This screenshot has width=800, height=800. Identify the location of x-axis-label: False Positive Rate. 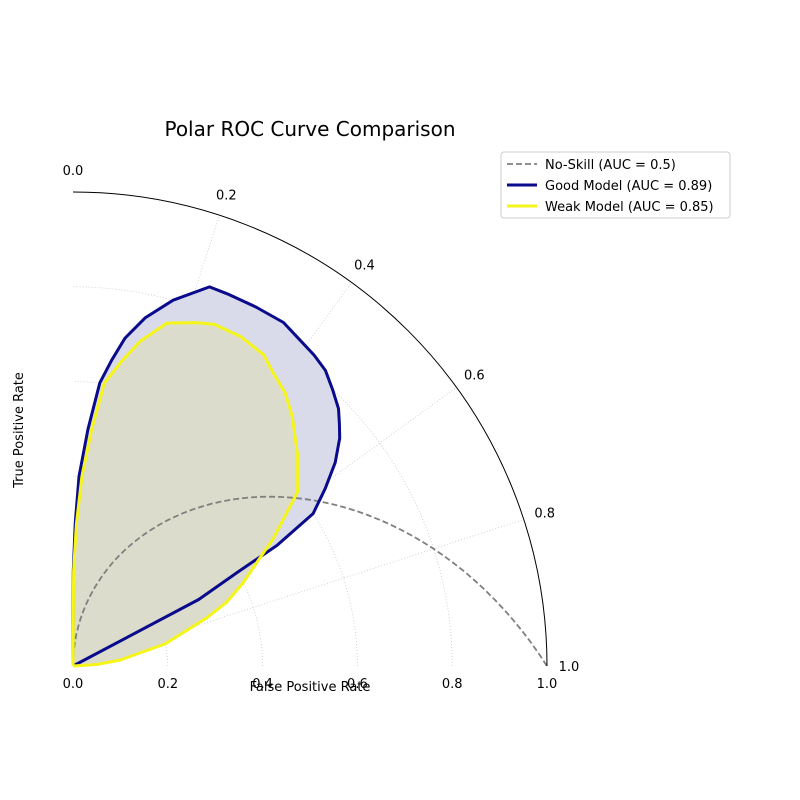
(310, 687).